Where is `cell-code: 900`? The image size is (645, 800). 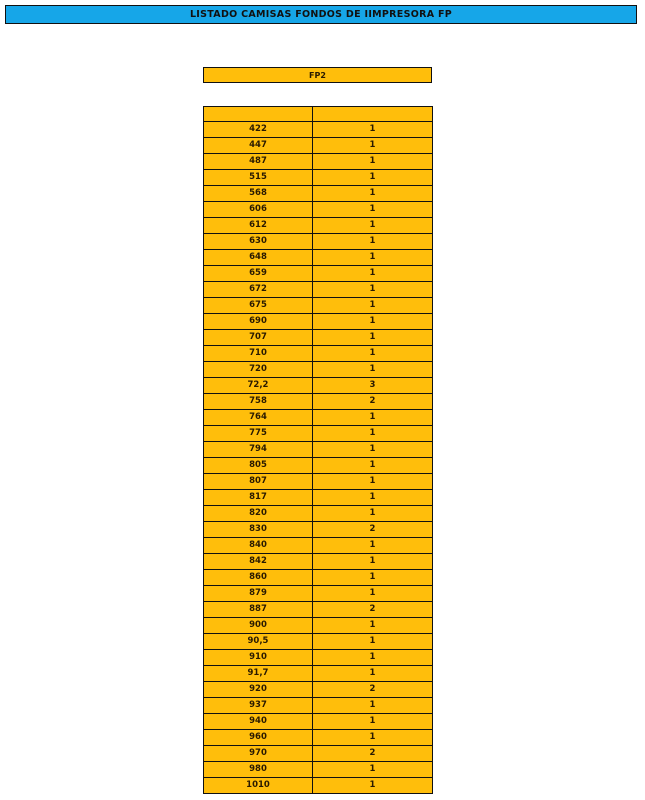
cell-code: 900 is located at coordinates (258, 625).